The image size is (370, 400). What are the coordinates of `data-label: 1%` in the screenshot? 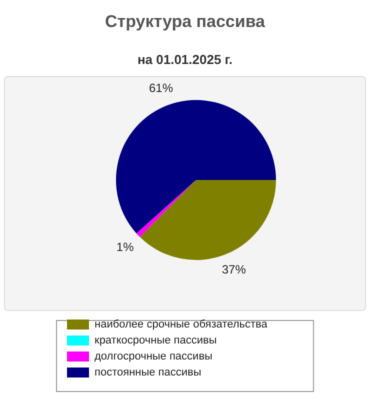 It's located at (125, 247).